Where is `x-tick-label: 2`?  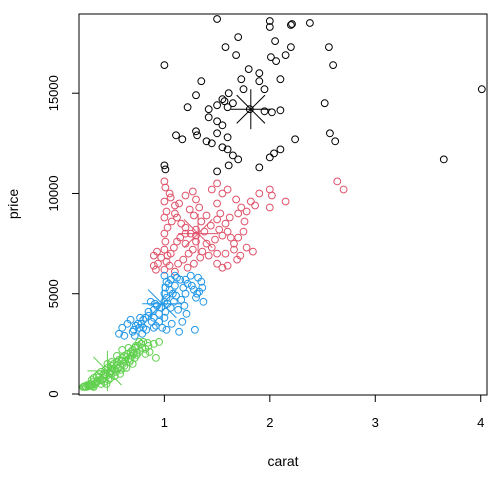 x-tick-label: 2 is located at coordinates (269, 422).